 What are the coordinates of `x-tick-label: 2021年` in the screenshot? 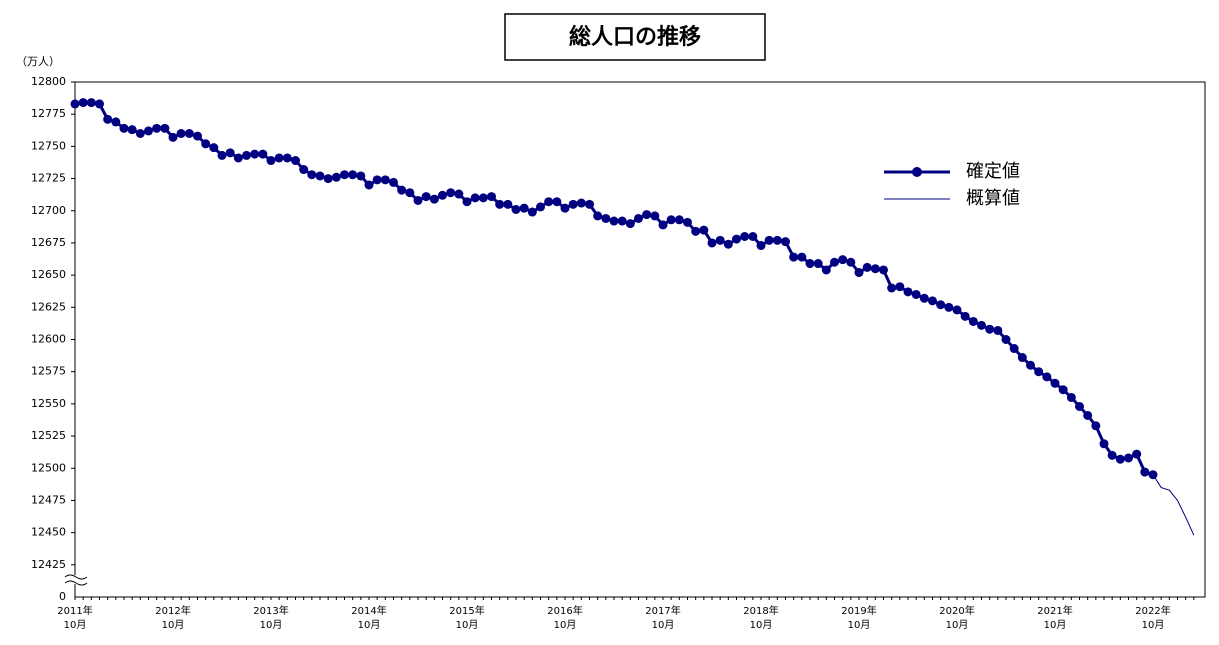 It's located at (1054, 610).